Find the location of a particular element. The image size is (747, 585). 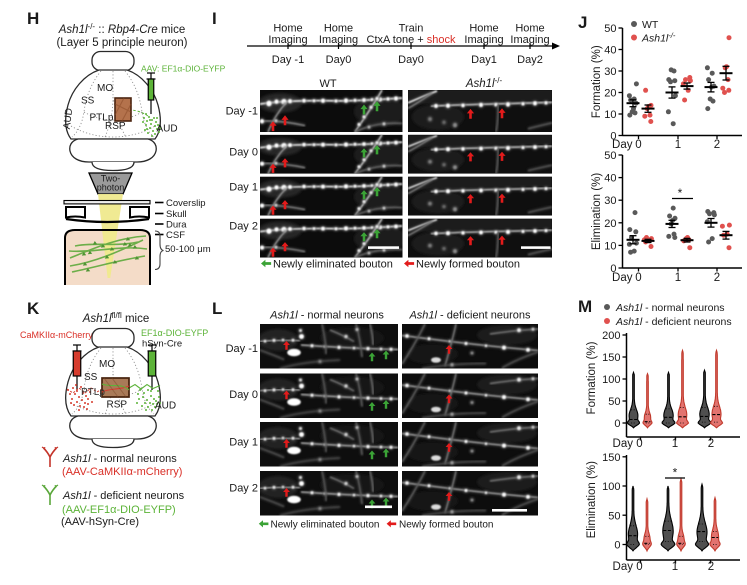

svg-text: K is located at coordinates (33, 308).